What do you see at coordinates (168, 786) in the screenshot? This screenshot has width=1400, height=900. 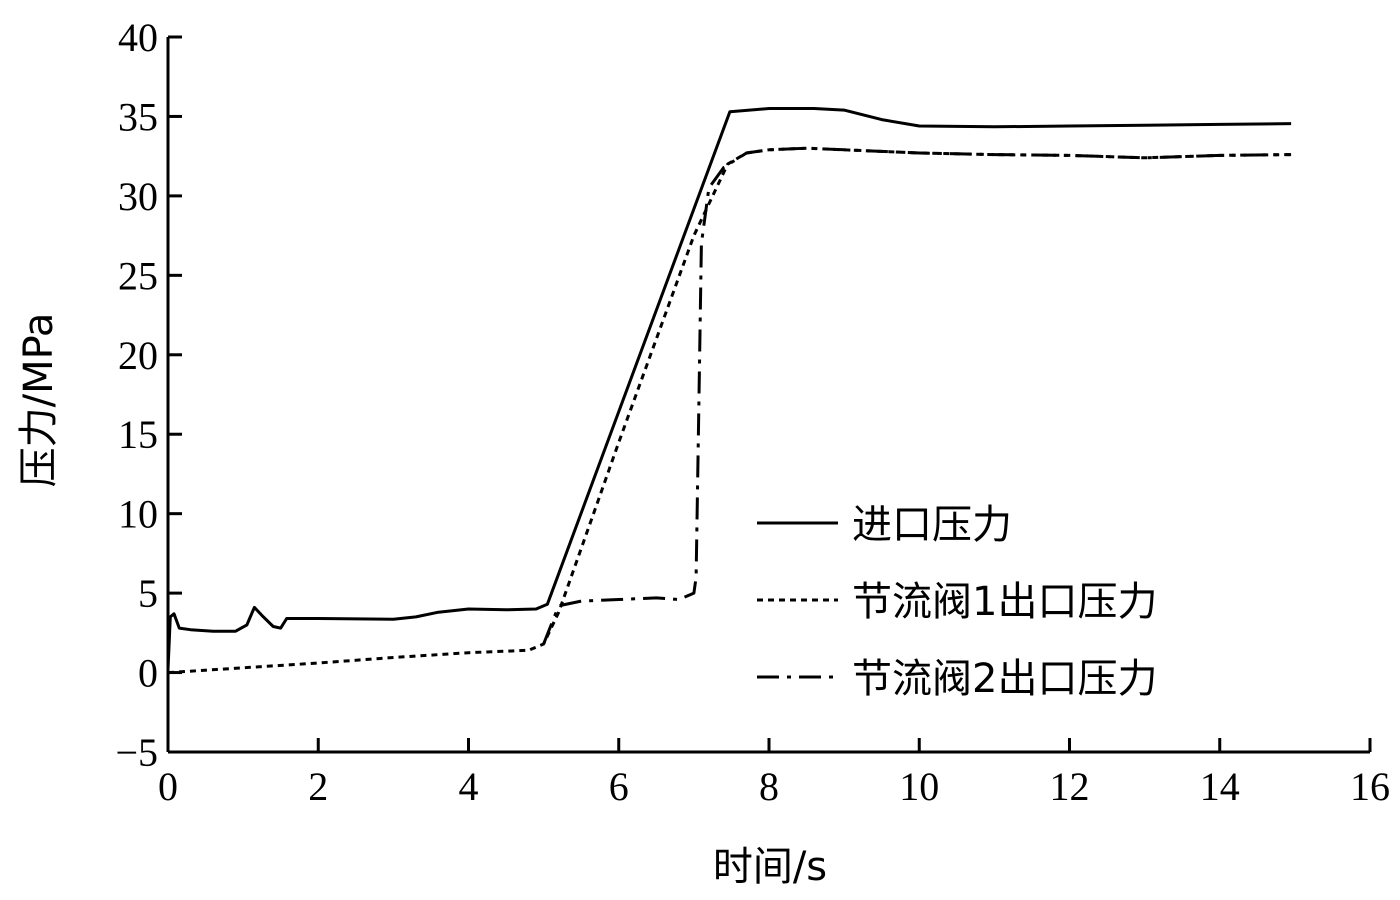 I see `x-tick-label: 0` at bounding box center [168, 786].